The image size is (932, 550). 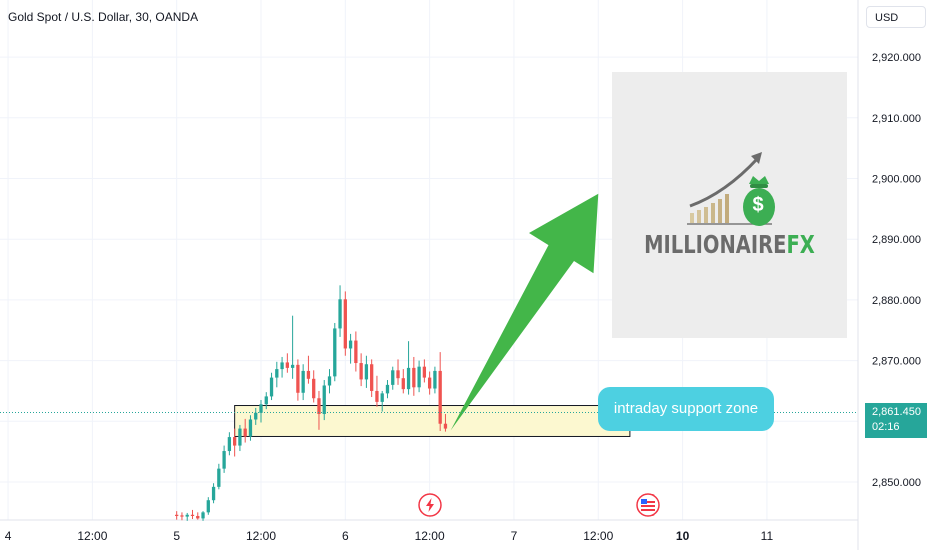 What do you see at coordinates (896, 119) in the screenshot?
I see `price-tick-label: 2,910.000` at bounding box center [896, 119].